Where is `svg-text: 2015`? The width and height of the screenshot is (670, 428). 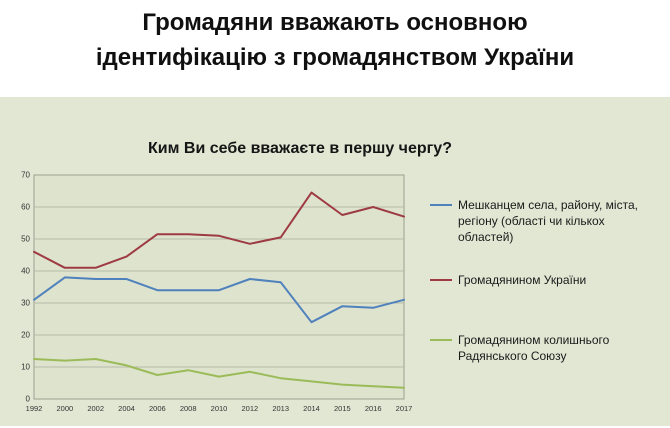
svg-text: 2015 is located at coordinates (342, 408).